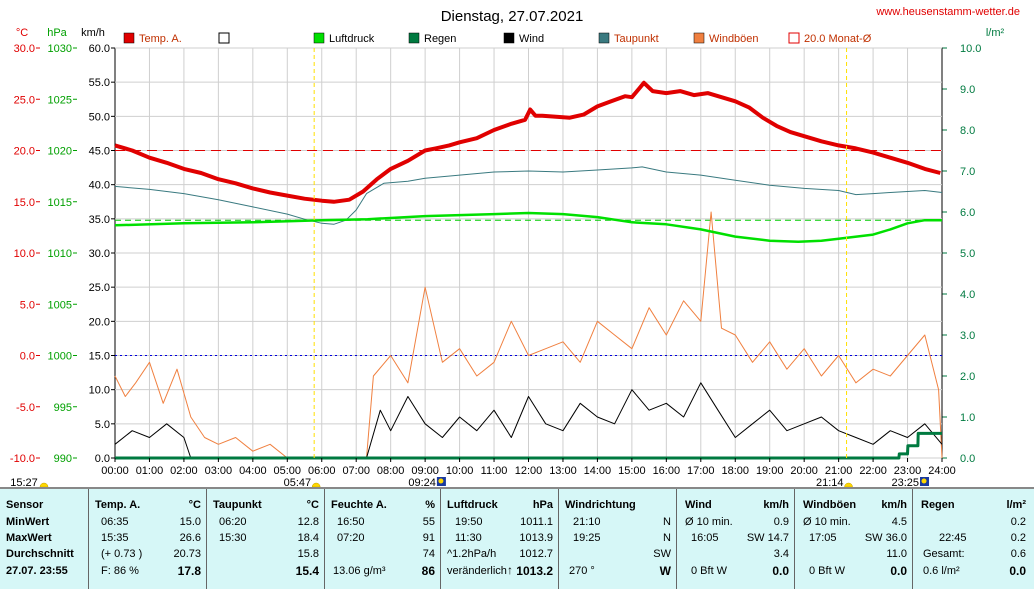 The height and width of the screenshot is (589, 1034). Describe the element at coordinates (99, 391) in the screenshot. I see `wind-tick-label: 10.0` at that location.